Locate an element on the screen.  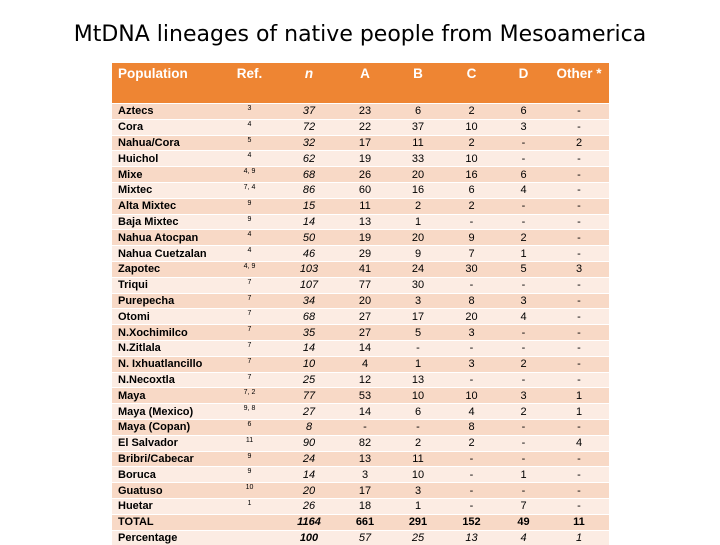
n-cell: 25 is located at coordinates (309, 380).